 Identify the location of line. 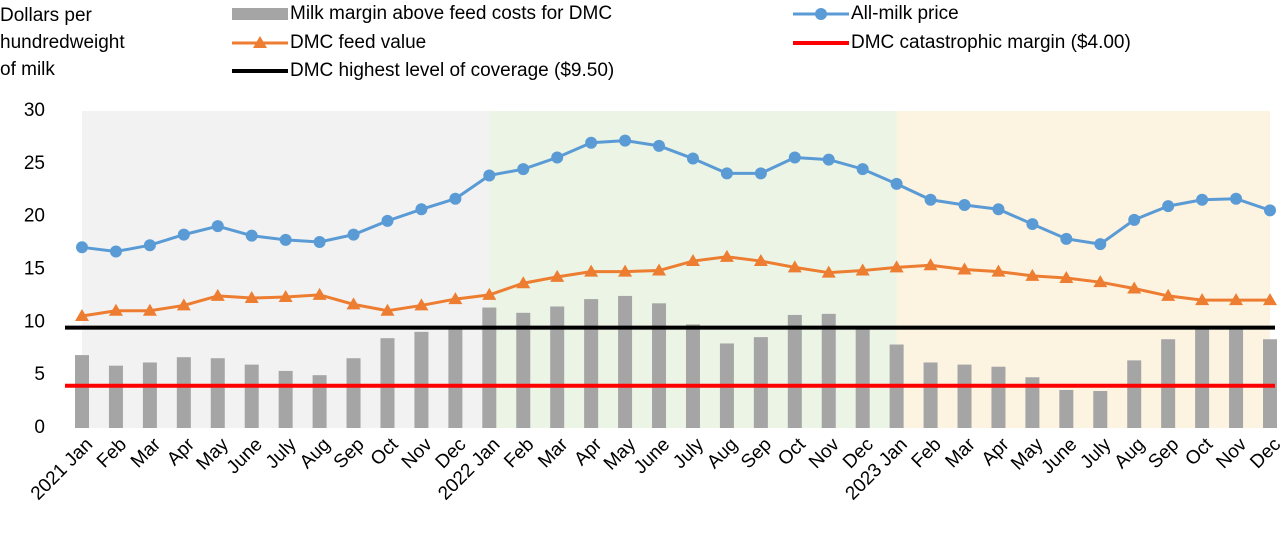
(675, 286).